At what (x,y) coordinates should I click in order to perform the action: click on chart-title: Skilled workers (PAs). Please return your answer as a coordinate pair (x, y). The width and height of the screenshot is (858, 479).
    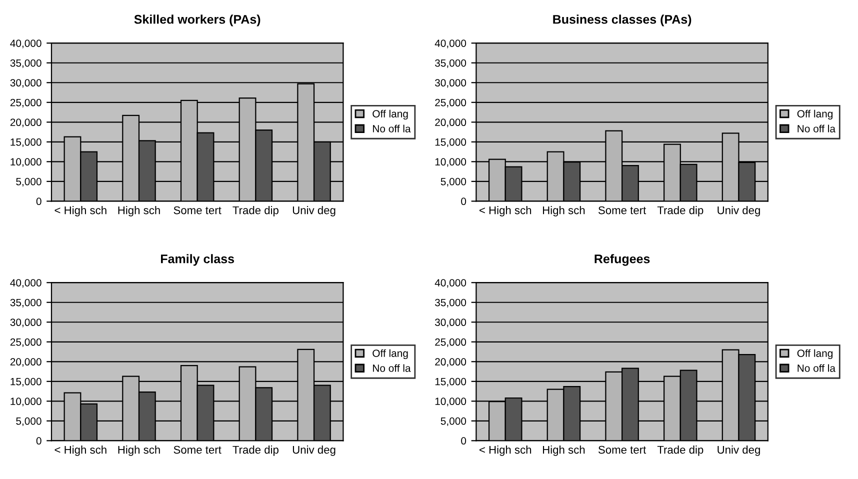
    Looking at the image, I should click on (197, 20).